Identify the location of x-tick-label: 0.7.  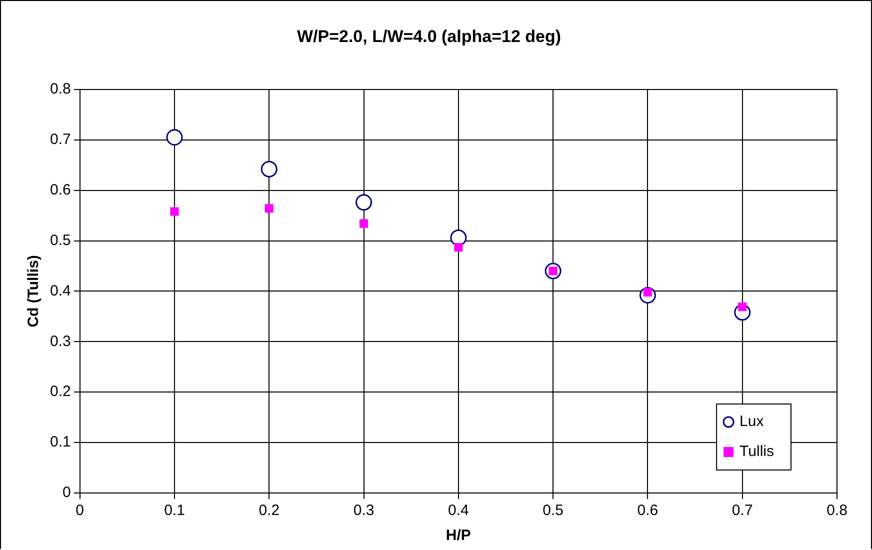
(742, 511).